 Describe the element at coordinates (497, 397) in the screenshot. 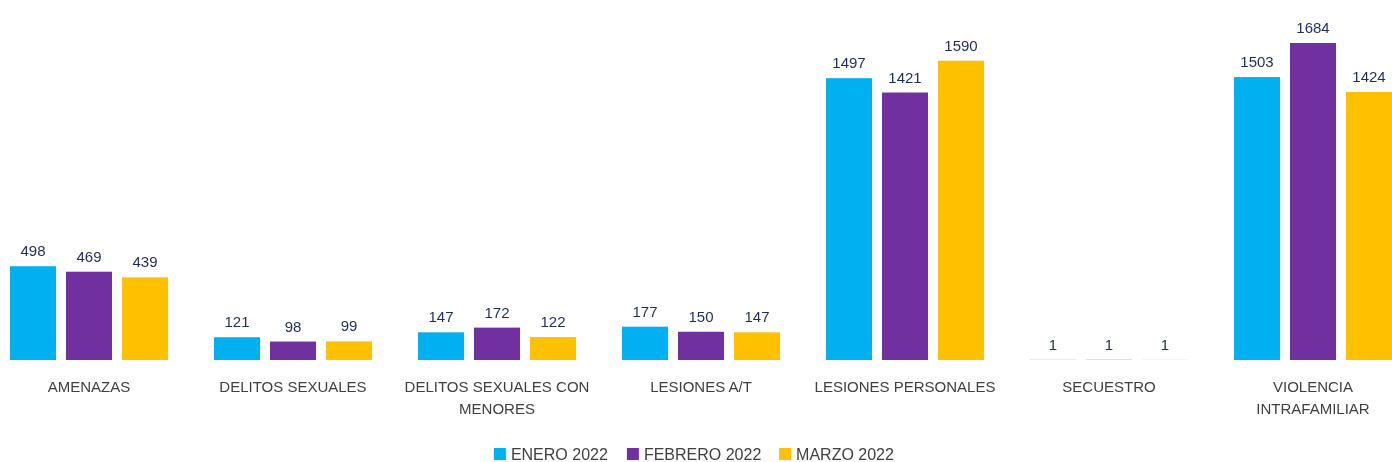

I see `x-tick-label: DELITOS SEXUALES CON MENORES` at that location.